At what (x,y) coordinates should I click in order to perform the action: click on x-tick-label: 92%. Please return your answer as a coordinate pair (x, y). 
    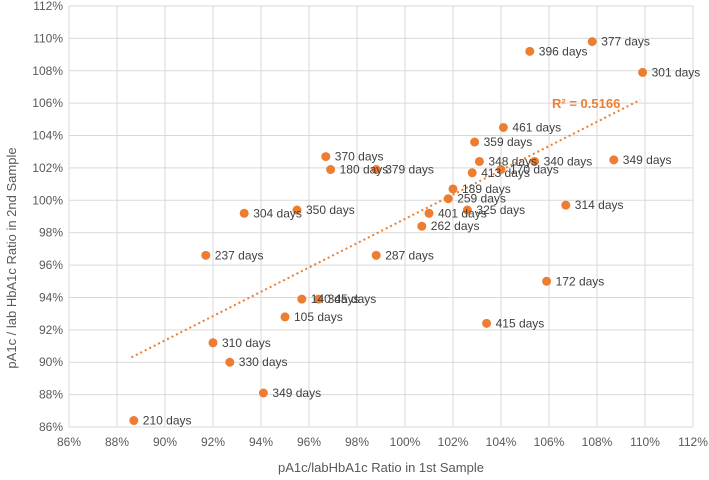
    Looking at the image, I should click on (213, 442).